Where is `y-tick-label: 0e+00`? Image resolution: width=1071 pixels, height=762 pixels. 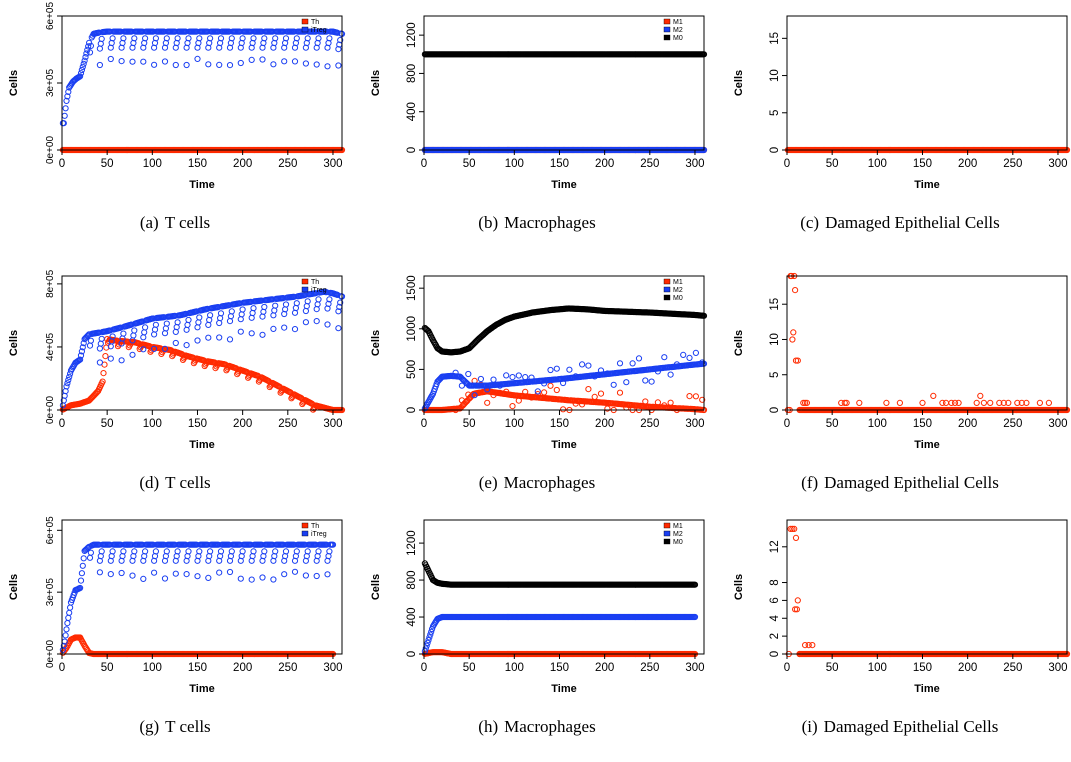
y-tick-label: 0e+00 is located at coordinates (50, 654).